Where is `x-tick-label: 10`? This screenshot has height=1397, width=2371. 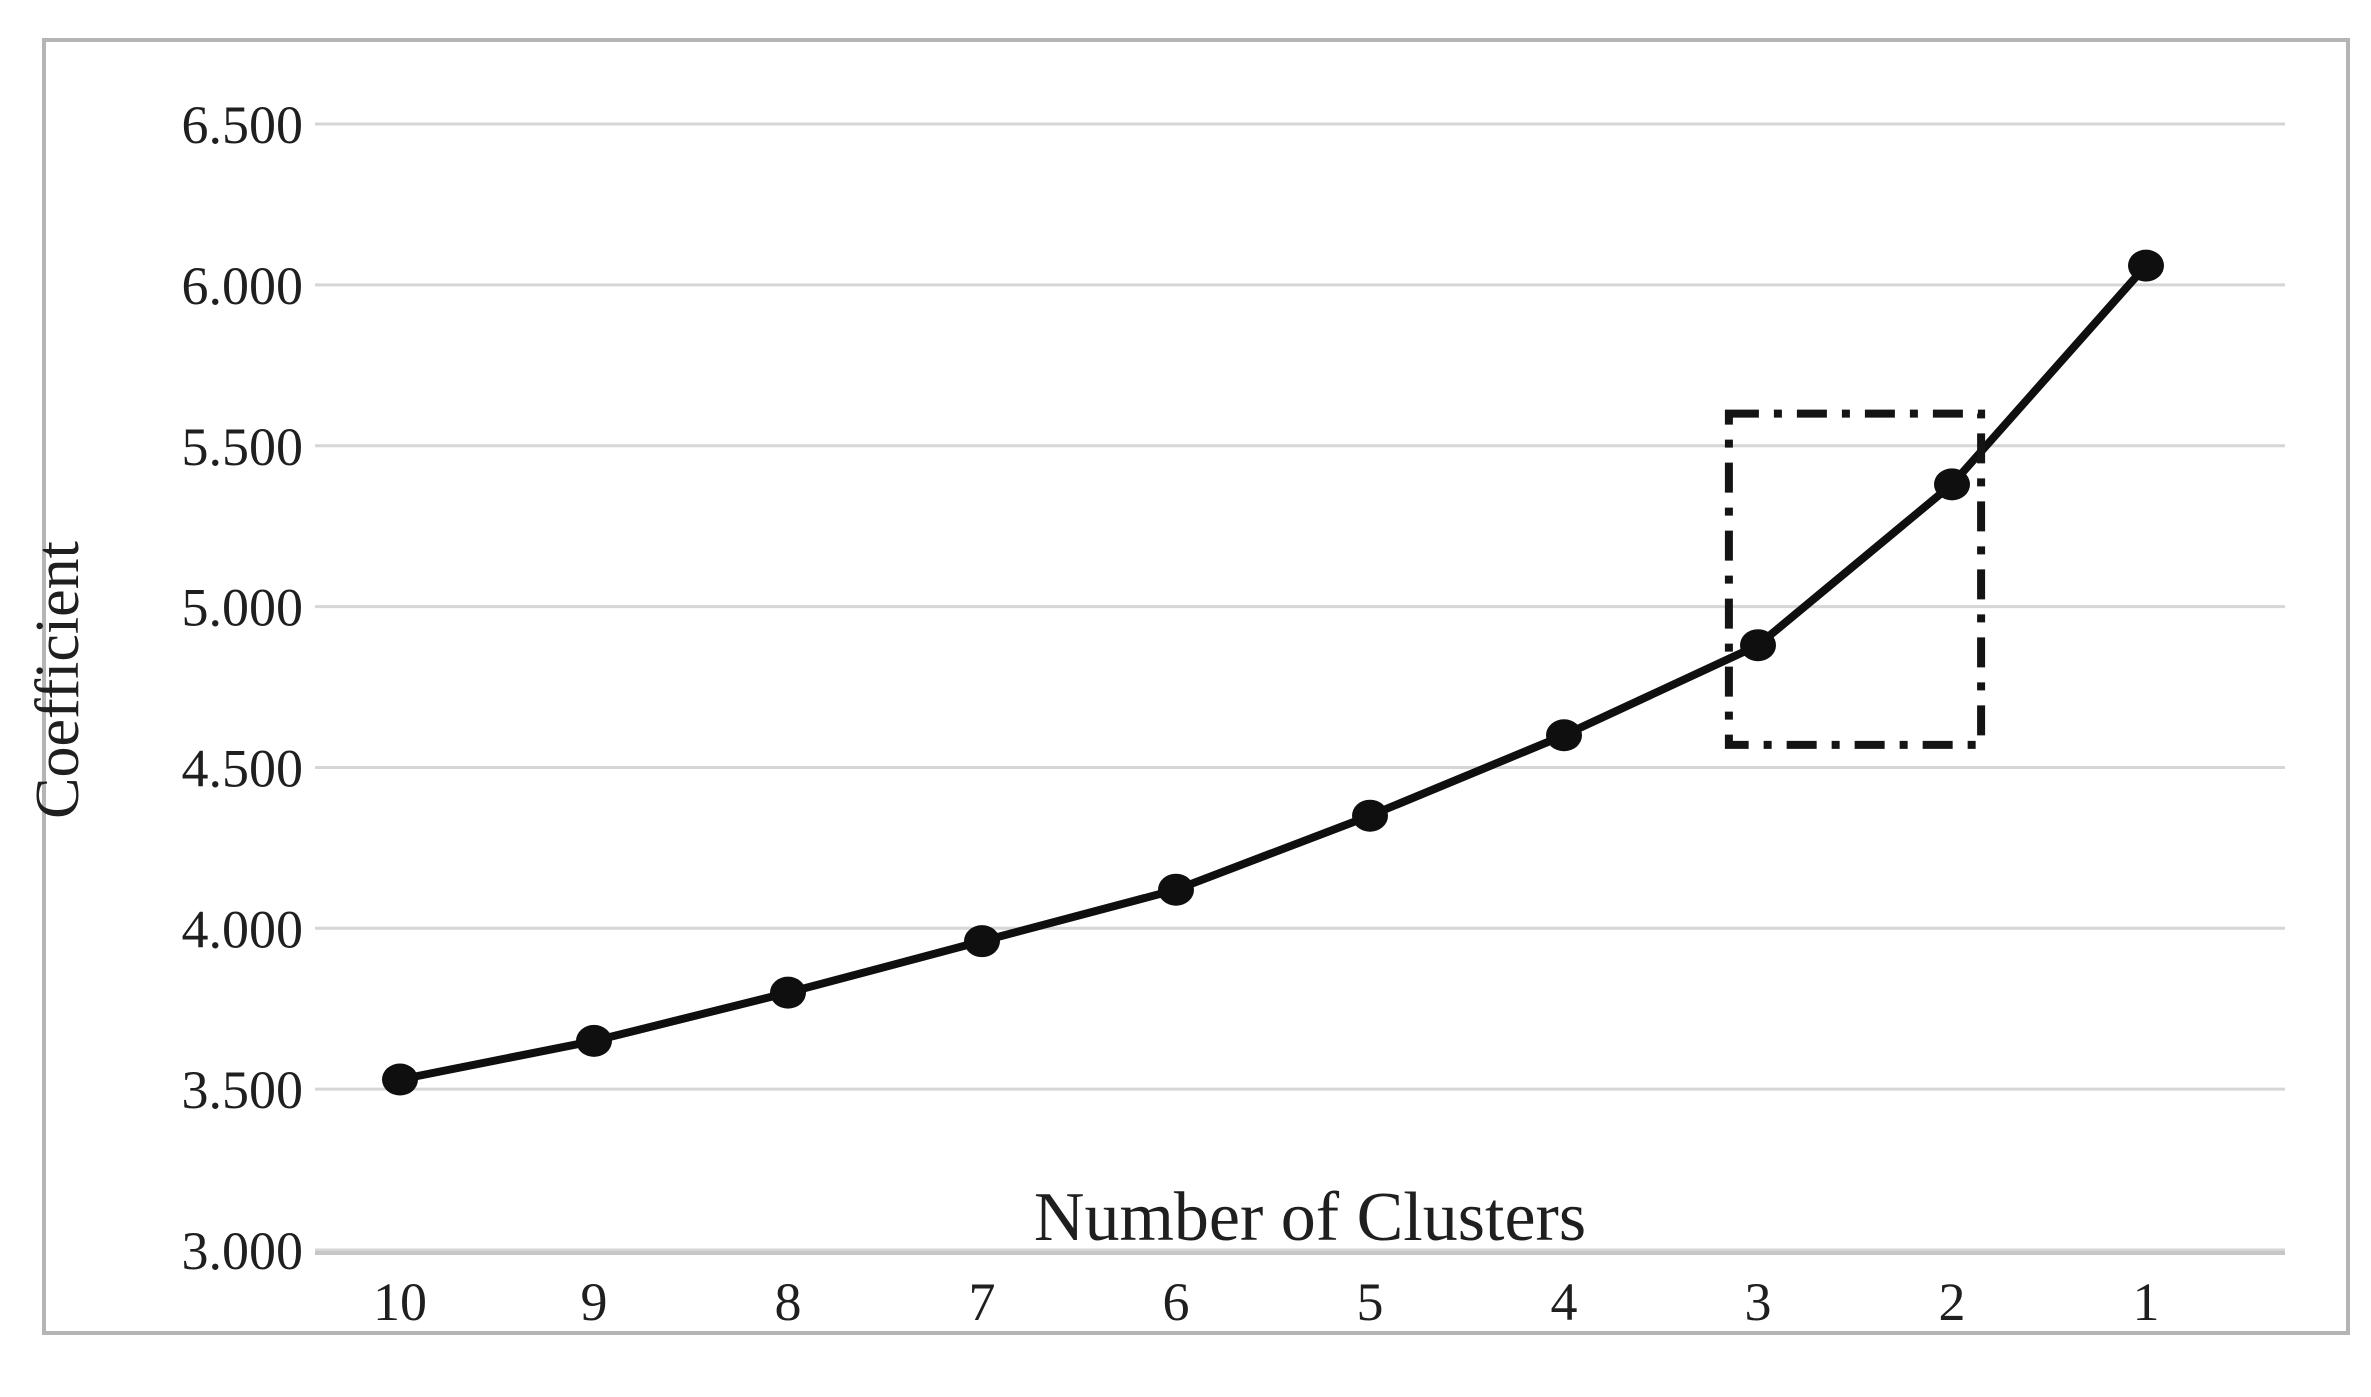 x-tick-label: 10 is located at coordinates (400, 1302).